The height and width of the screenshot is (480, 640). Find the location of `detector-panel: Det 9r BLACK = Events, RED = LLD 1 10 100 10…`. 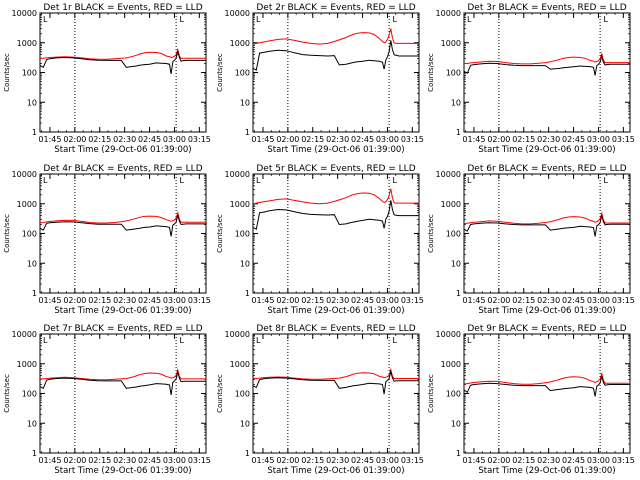

detector-panel: Det 9r BLACK = Events, RED = LLD 1 10 100 10… is located at coordinates (531, 400).